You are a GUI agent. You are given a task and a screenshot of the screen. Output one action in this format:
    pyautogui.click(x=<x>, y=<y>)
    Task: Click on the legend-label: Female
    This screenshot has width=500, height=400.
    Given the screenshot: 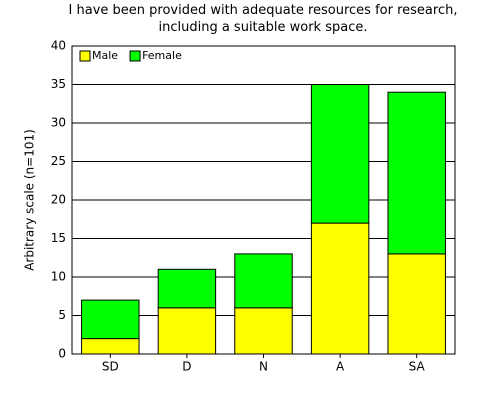 What is the action you would take?
    pyautogui.click(x=162, y=55)
    